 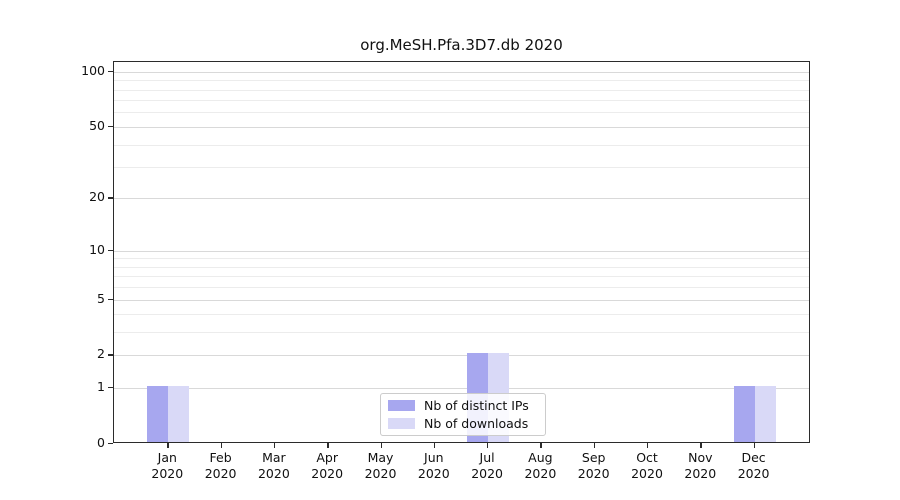 What do you see at coordinates (463, 414) in the screenshot?
I see `legend: Nb of distinct IPs Nb of downloads` at bounding box center [463, 414].